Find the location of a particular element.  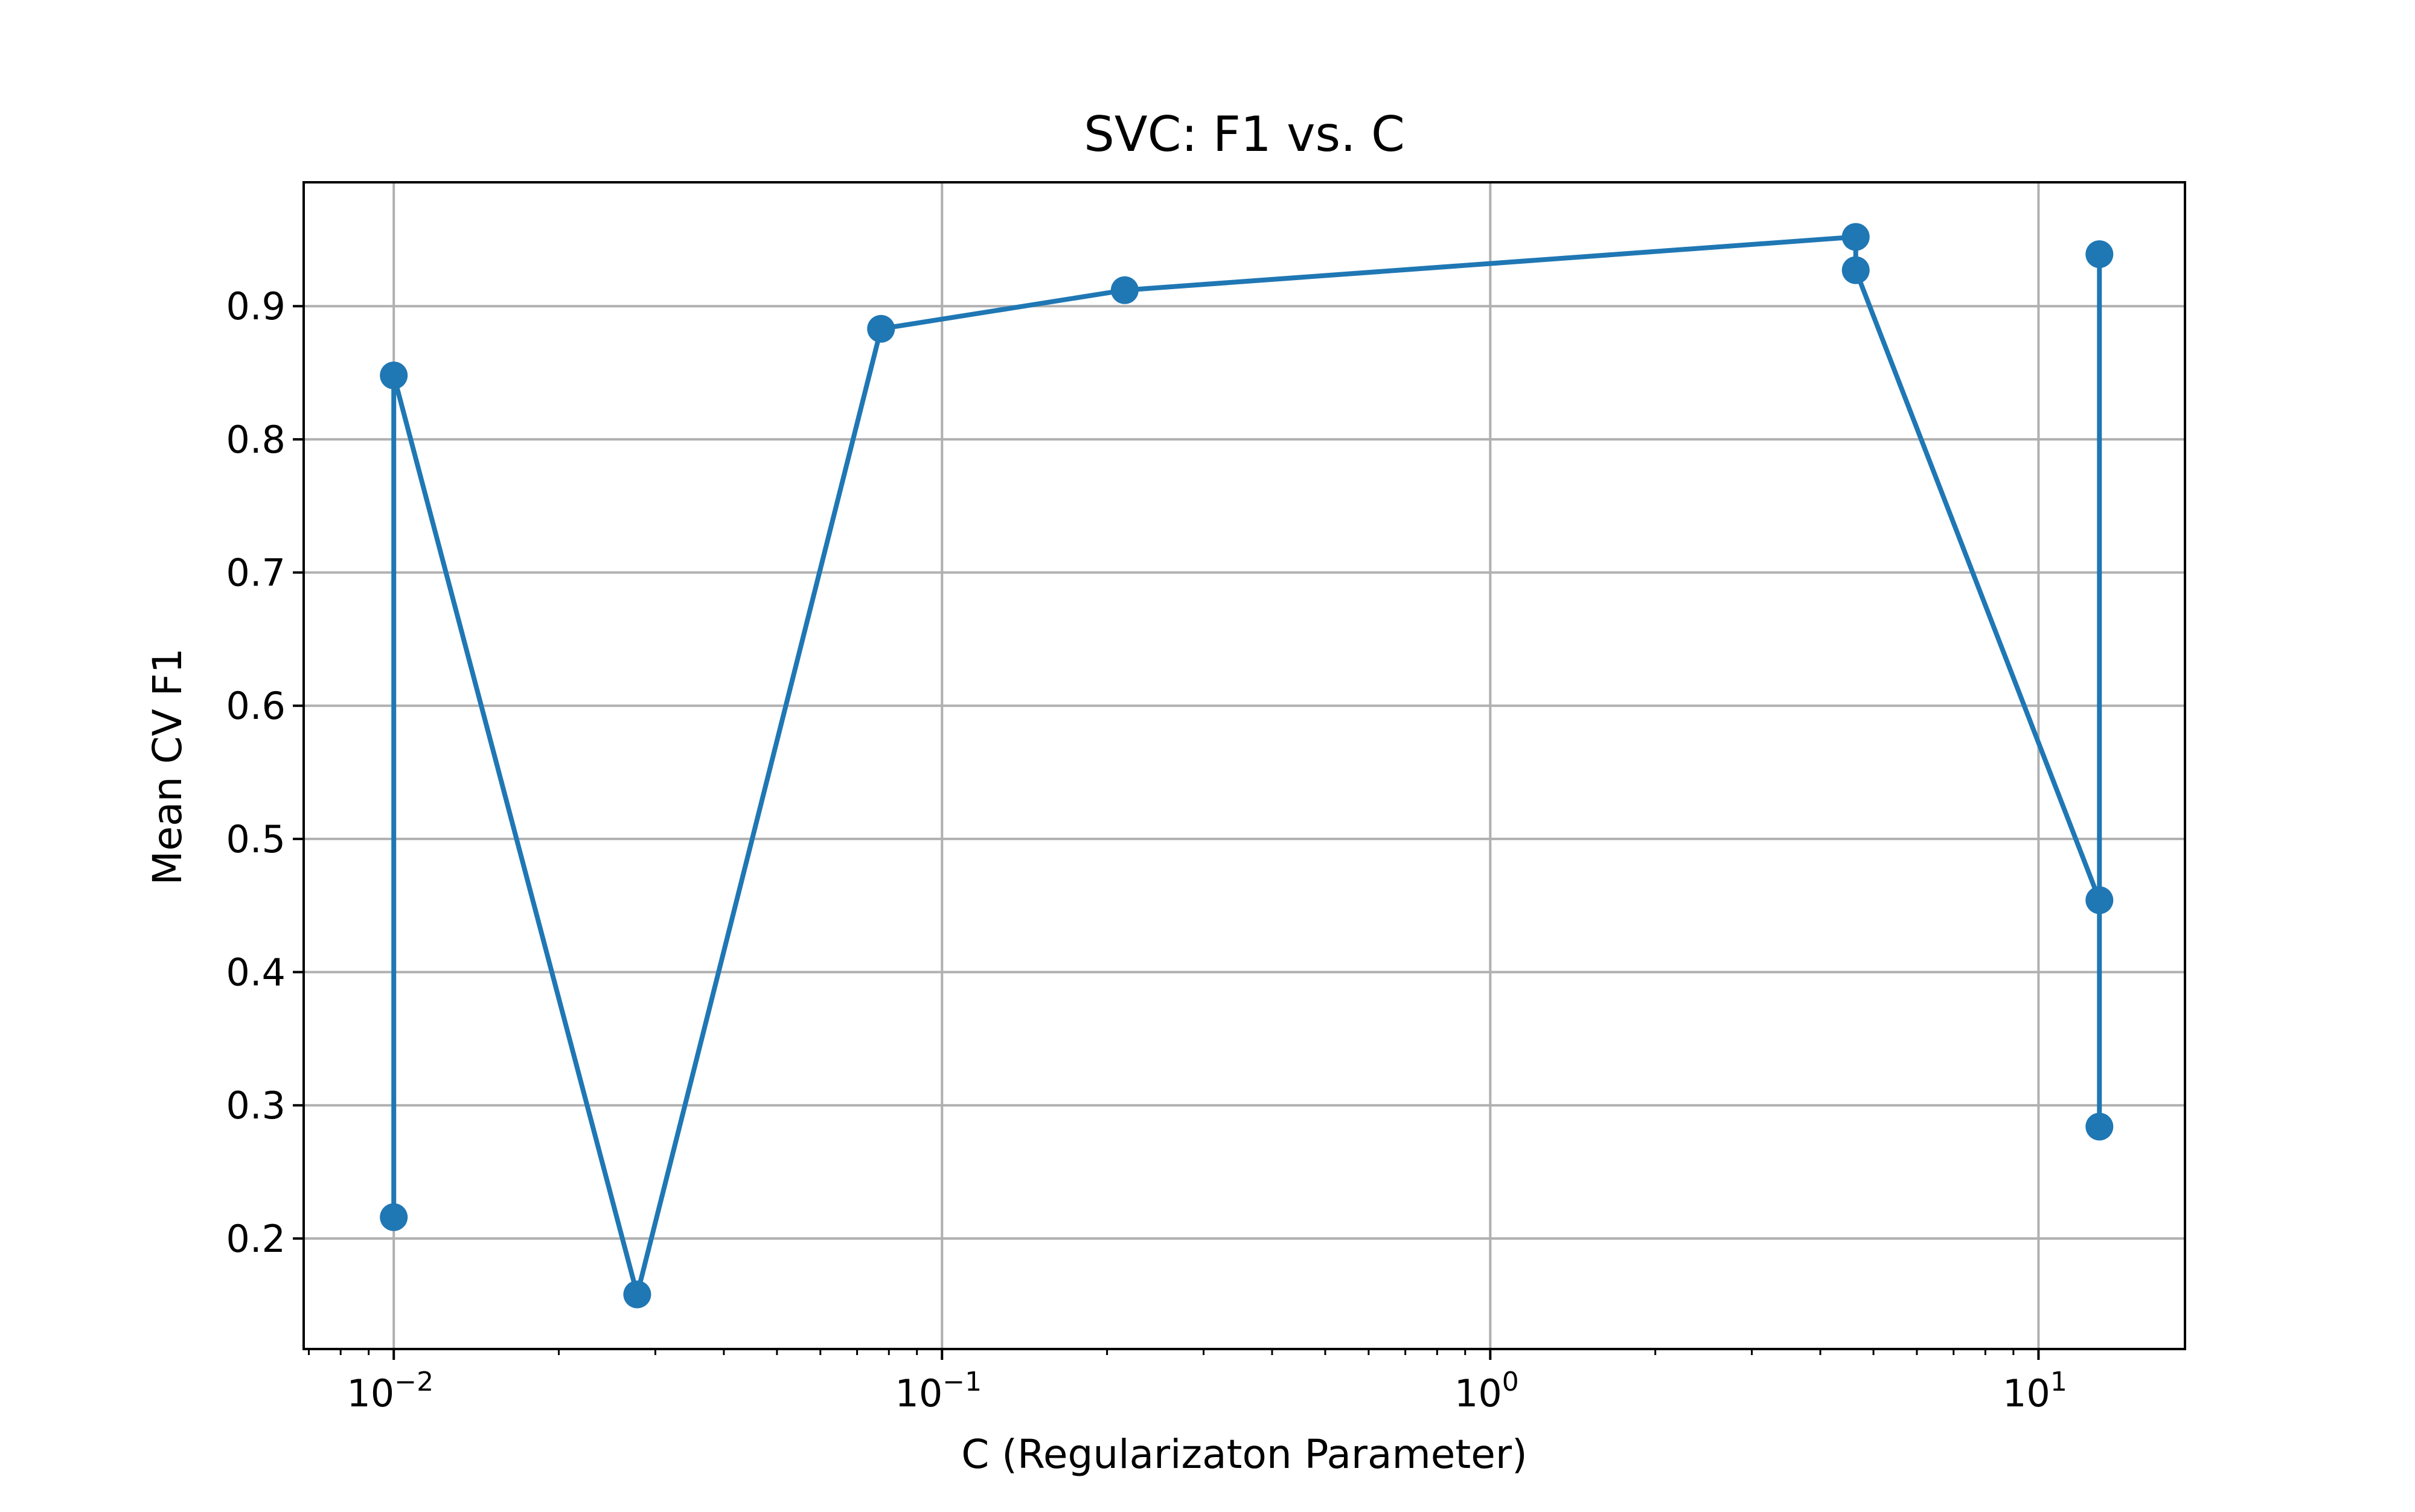

y-tick-label: 0.2 is located at coordinates (256, 1239).